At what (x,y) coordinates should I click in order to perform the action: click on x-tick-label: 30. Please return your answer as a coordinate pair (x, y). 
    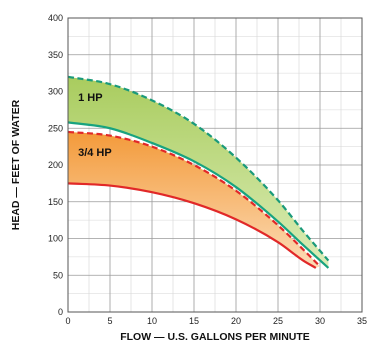
    Looking at the image, I should click on (320, 321).